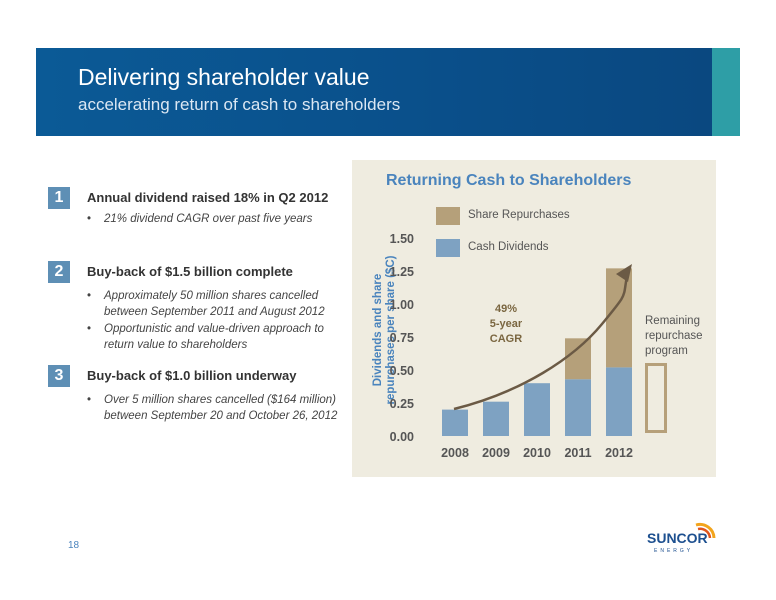 Image resolution: width=776 pixels, height=600 pixels. What do you see at coordinates (672, 321) in the screenshot?
I see `remaining-line-1: Remaining` at bounding box center [672, 321].